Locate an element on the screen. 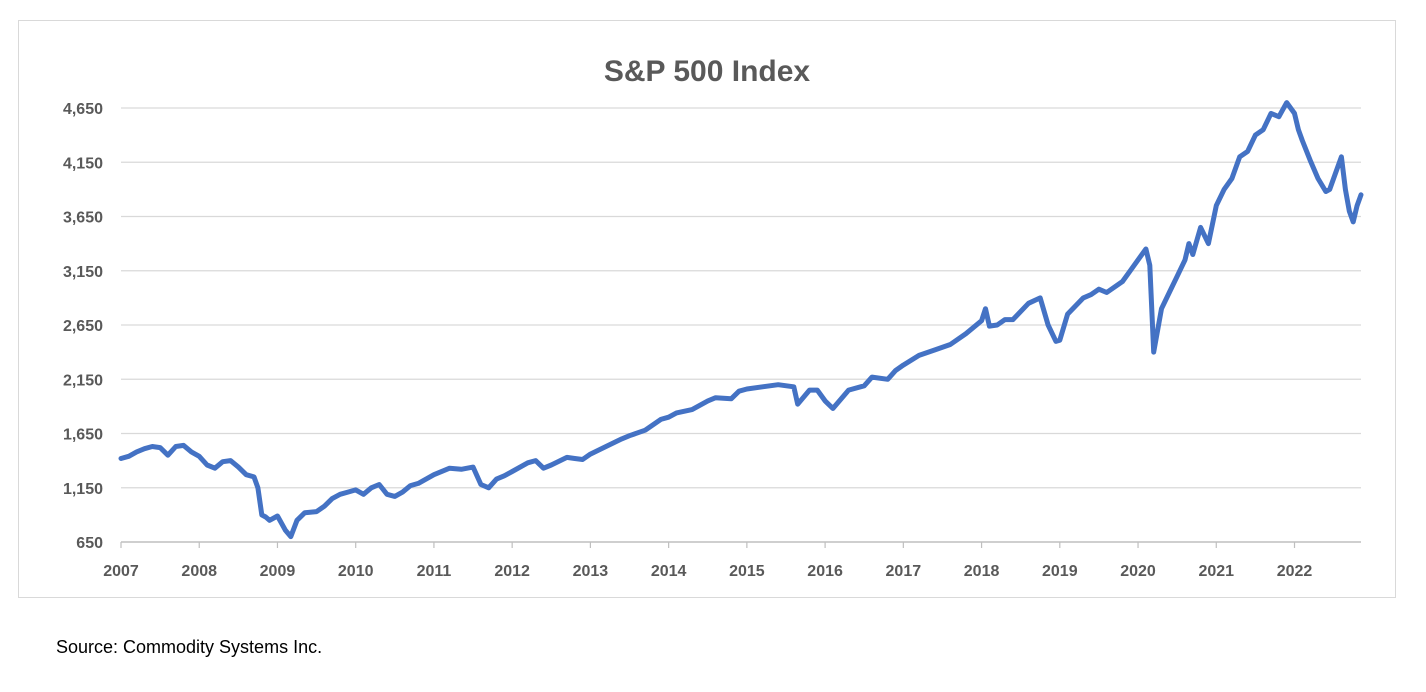  x-tick-label: 2009 is located at coordinates (278, 571).